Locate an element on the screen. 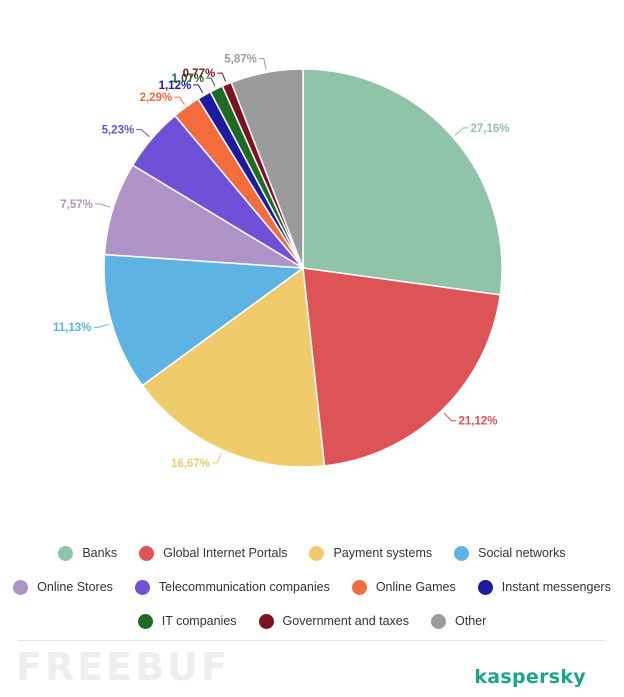 This screenshot has width=624, height=697. legend-item-online-games: Online Games is located at coordinates (403, 587).